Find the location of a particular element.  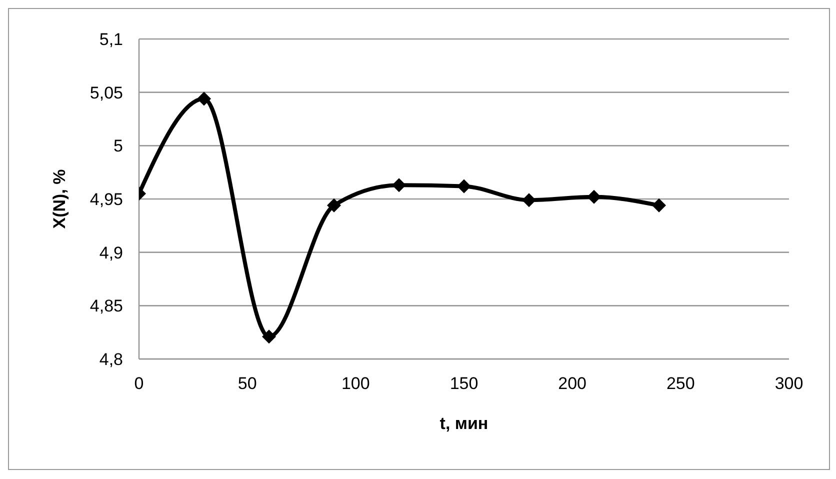

y-tick-label: 4,85 is located at coordinates (106, 306).